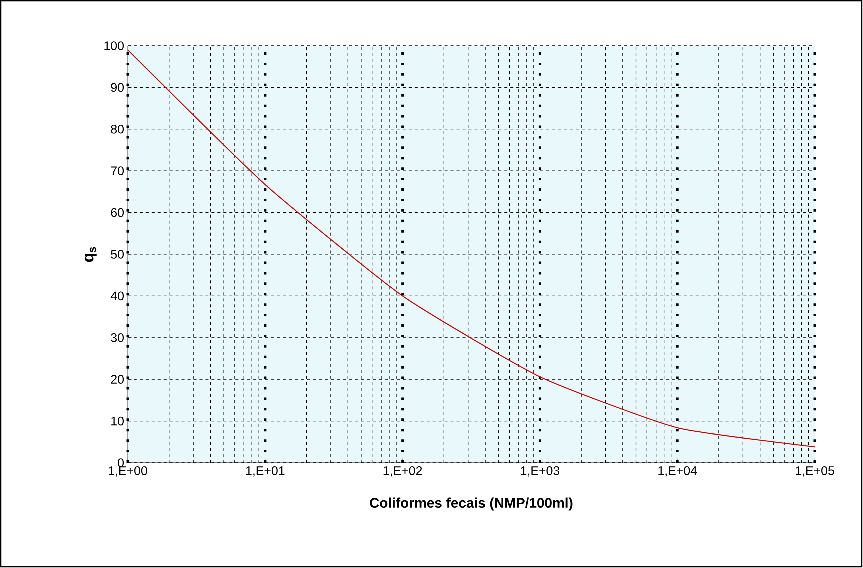  What do you see at coordinates (117, 296) in the screenshot?
I see `y-tick-label: 40` at bounding box center [117, 296].